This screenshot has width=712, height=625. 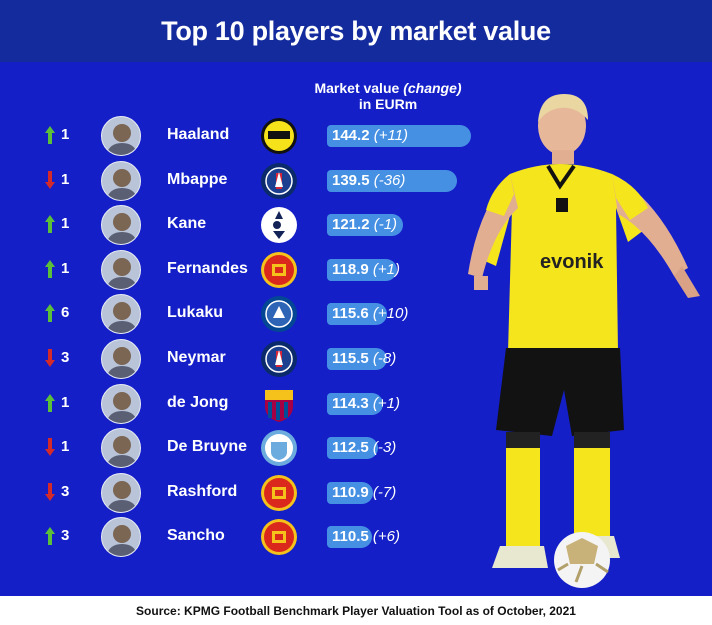 I want to click on player-name: Lukaku, so click(x=195, y=313).